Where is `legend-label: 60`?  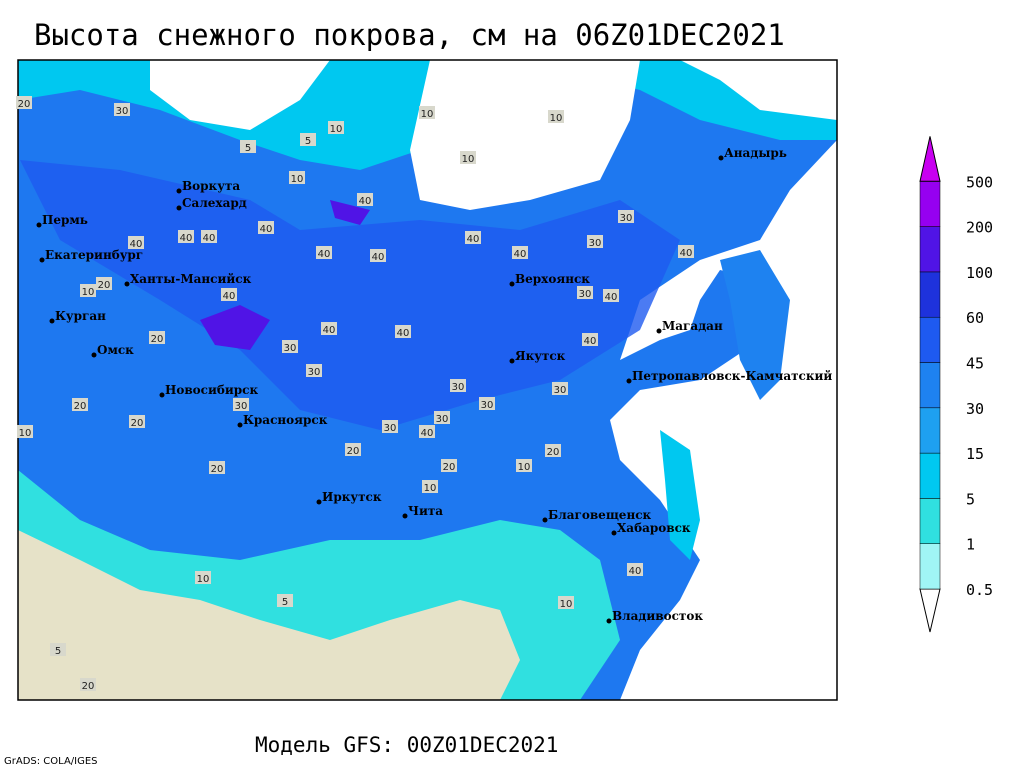 legend-label: 60 is located at coordinates (975, 318).